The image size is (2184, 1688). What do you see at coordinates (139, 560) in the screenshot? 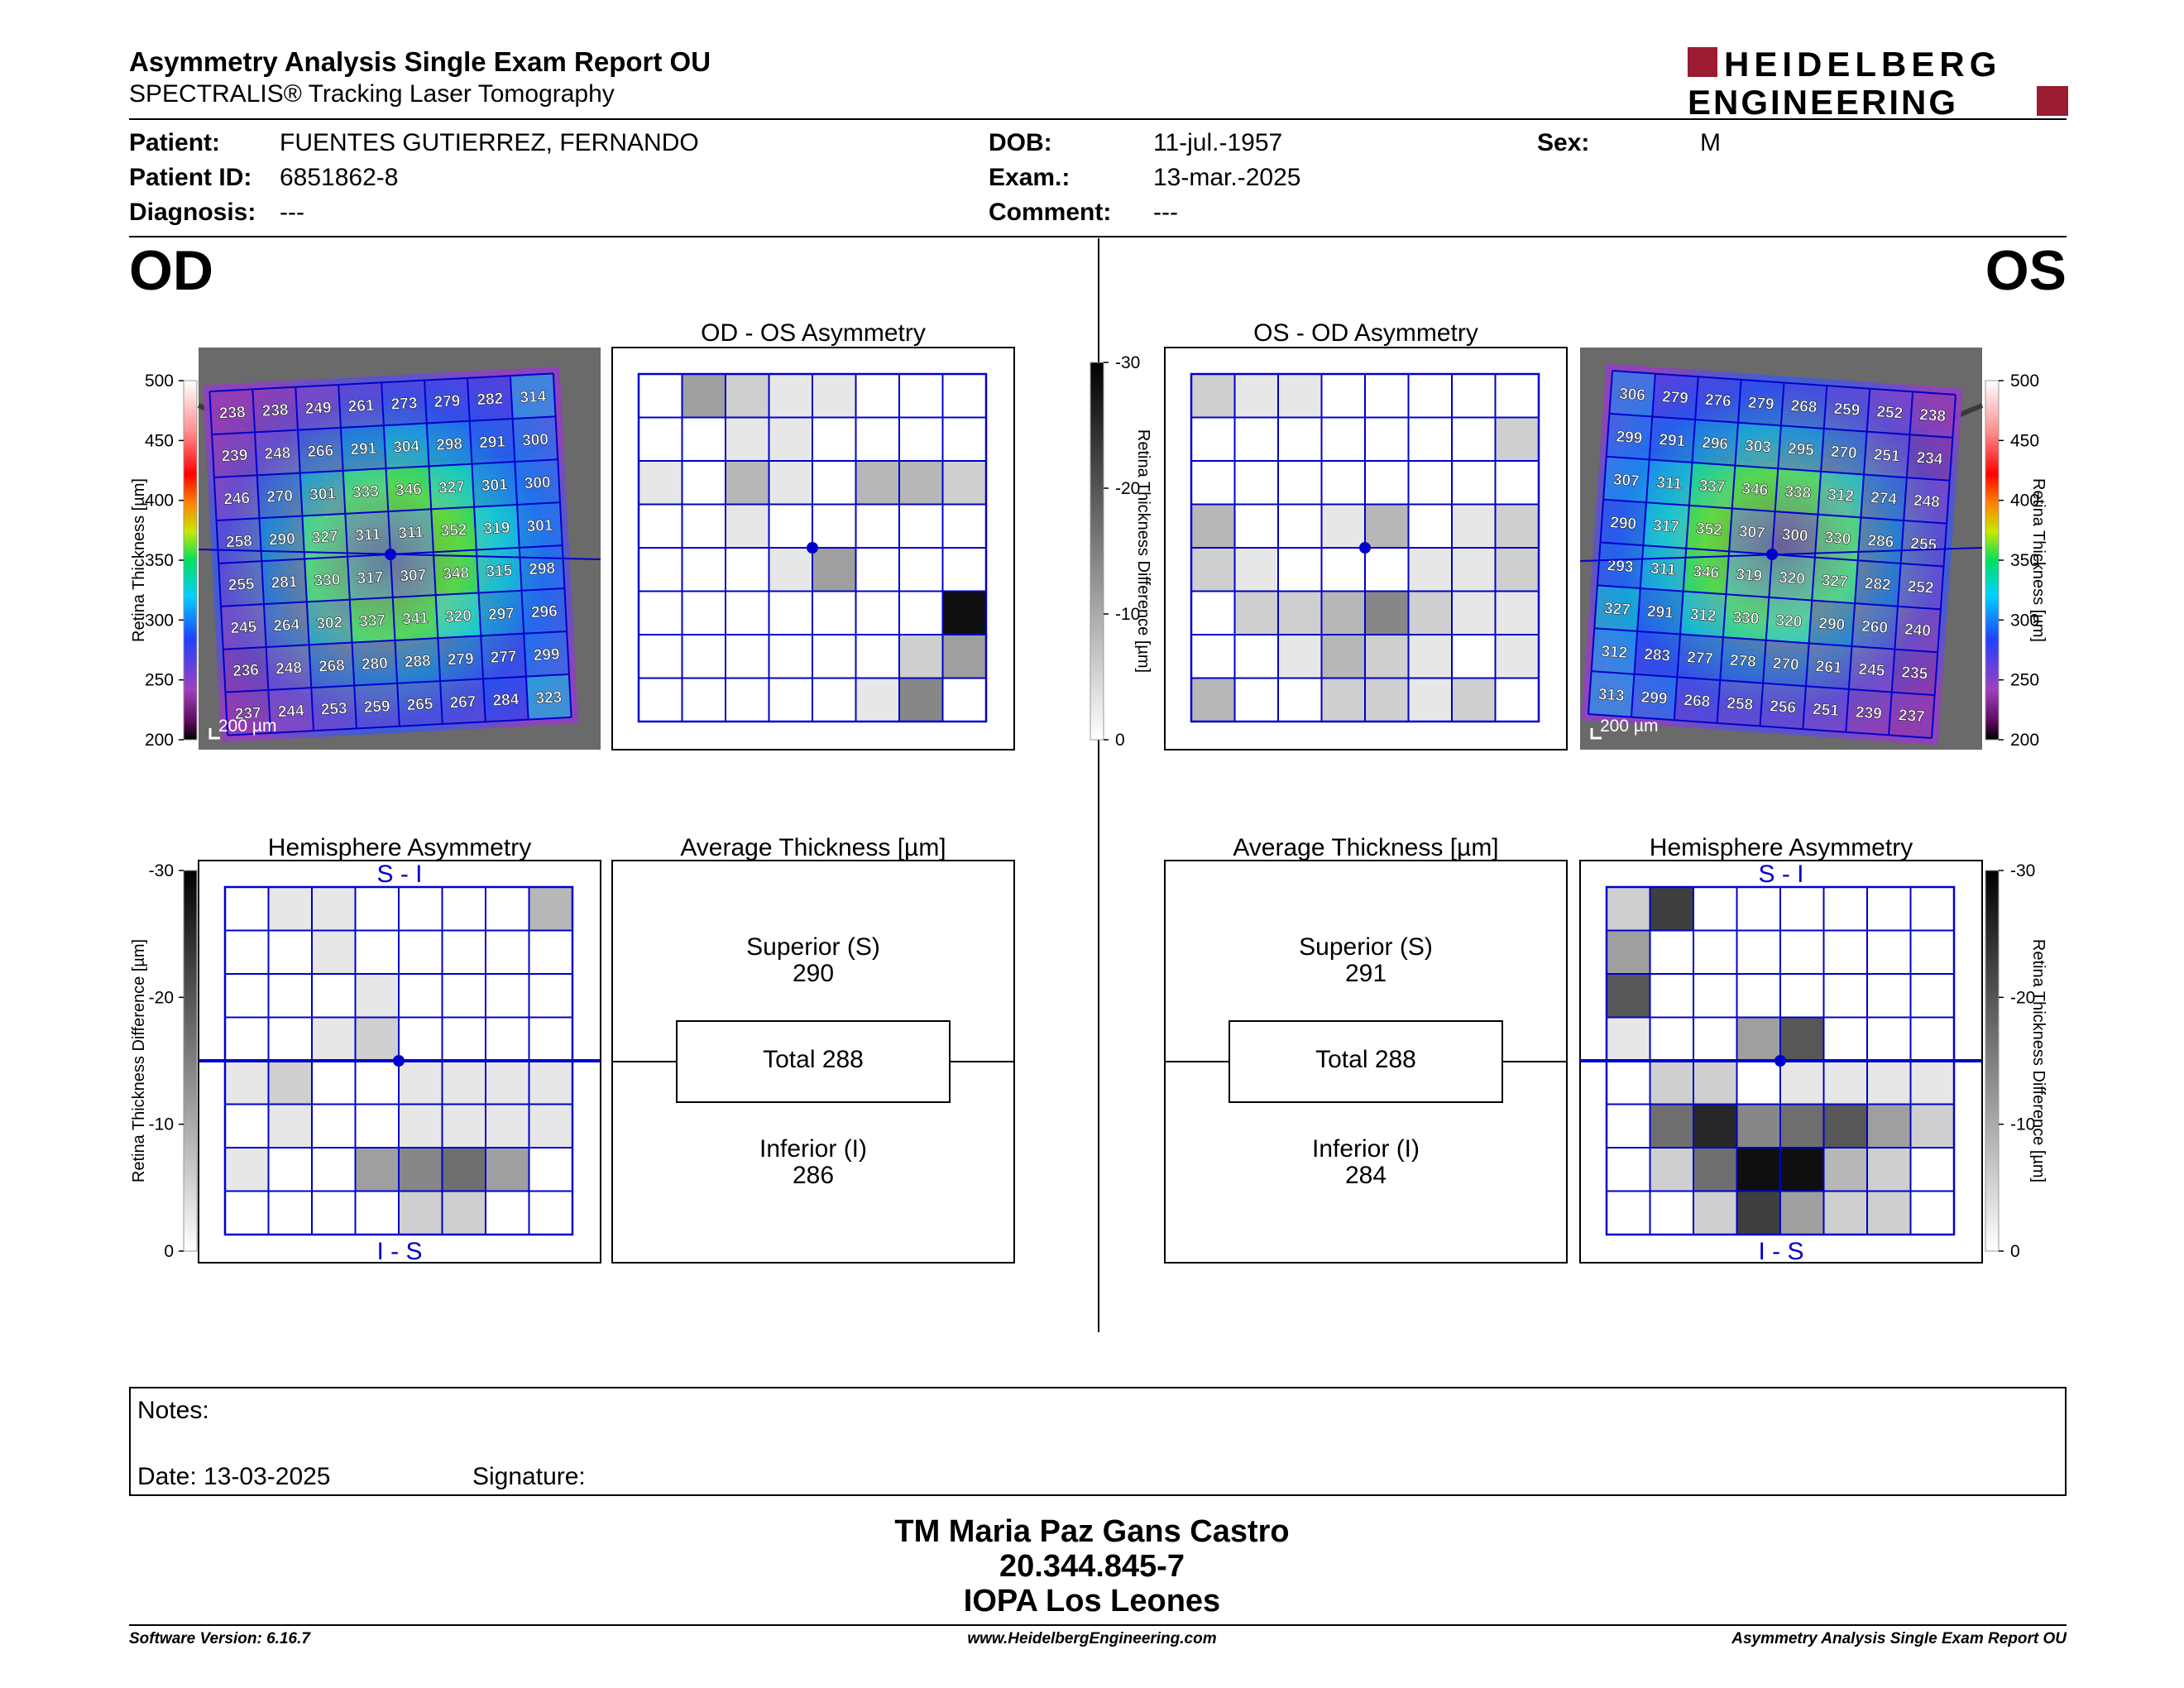
I see `od-thickness-scale-axis-label: Retina Thickness [µm]` at bounding box center [139, 560].